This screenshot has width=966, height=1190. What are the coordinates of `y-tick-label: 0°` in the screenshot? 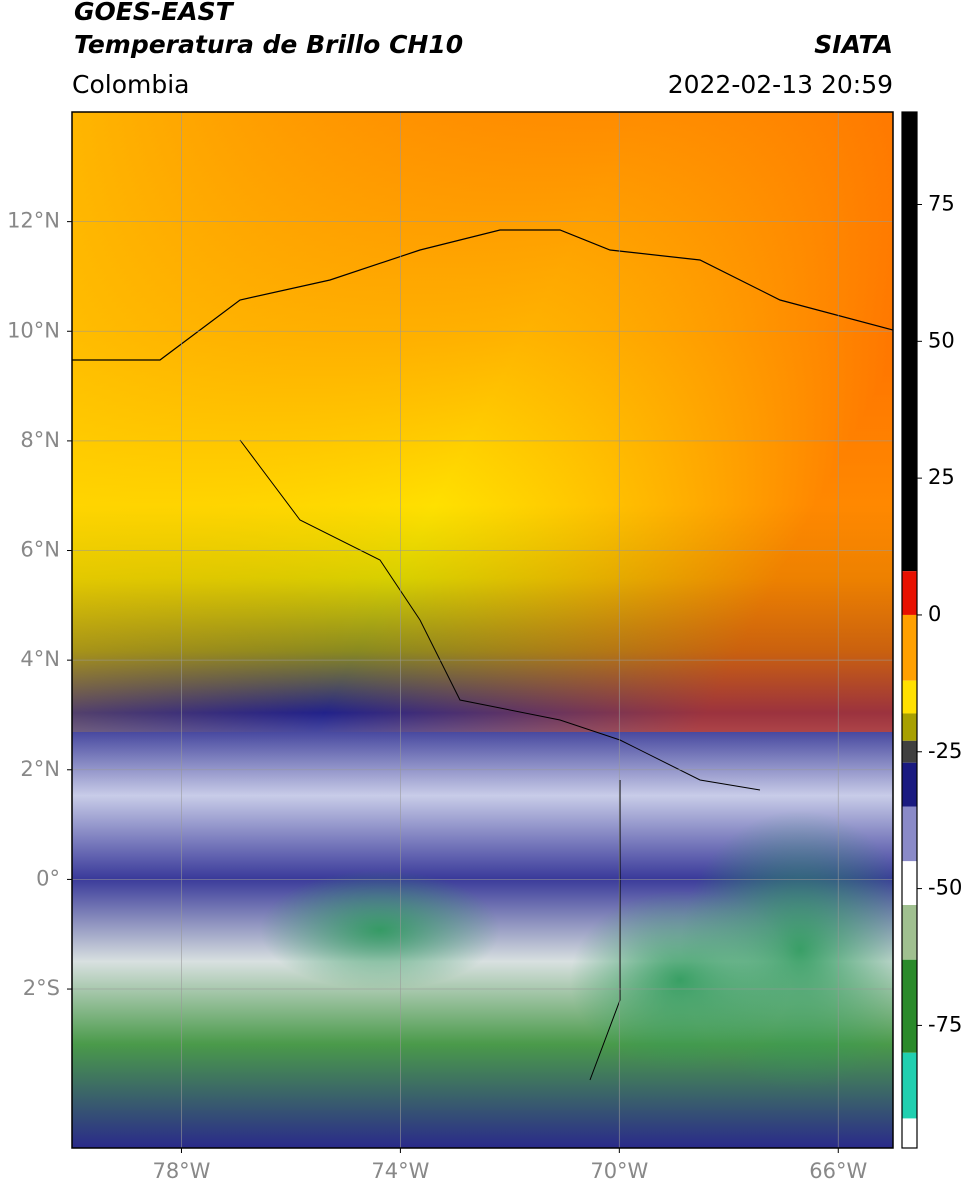 It's located at (48, 878).